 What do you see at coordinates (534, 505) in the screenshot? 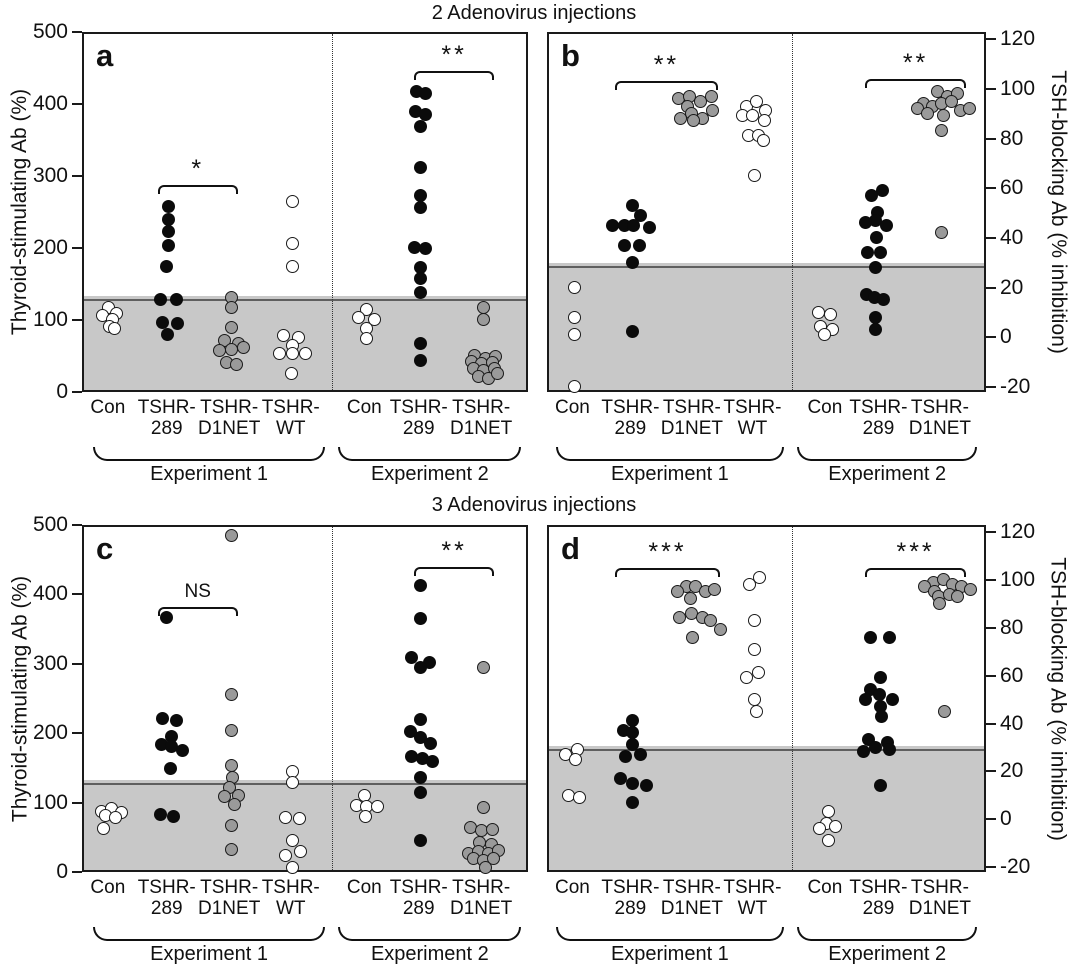
I see `row2-title: 3 Adenovirus injections` at bounding box center [534, 505].